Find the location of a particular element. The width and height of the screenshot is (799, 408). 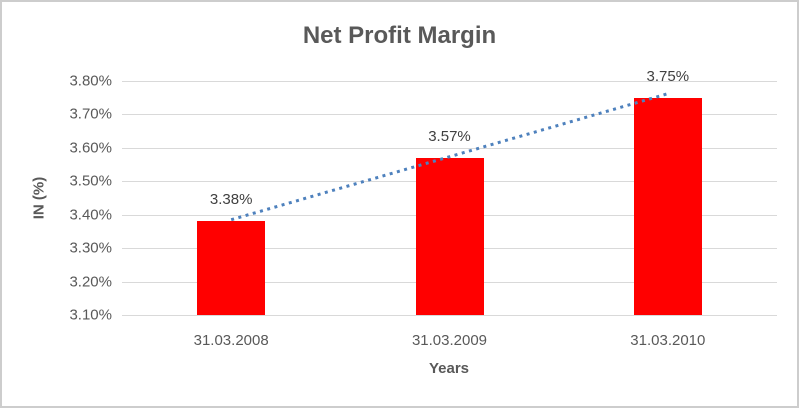

y-tick-label: 3.70% is located at coordinates (90, 114).